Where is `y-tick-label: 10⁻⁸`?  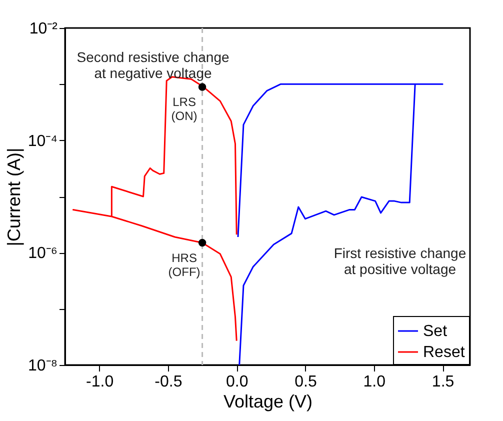 y-tick-label: 10⁻⁸ is located at coordinates (43, 366).